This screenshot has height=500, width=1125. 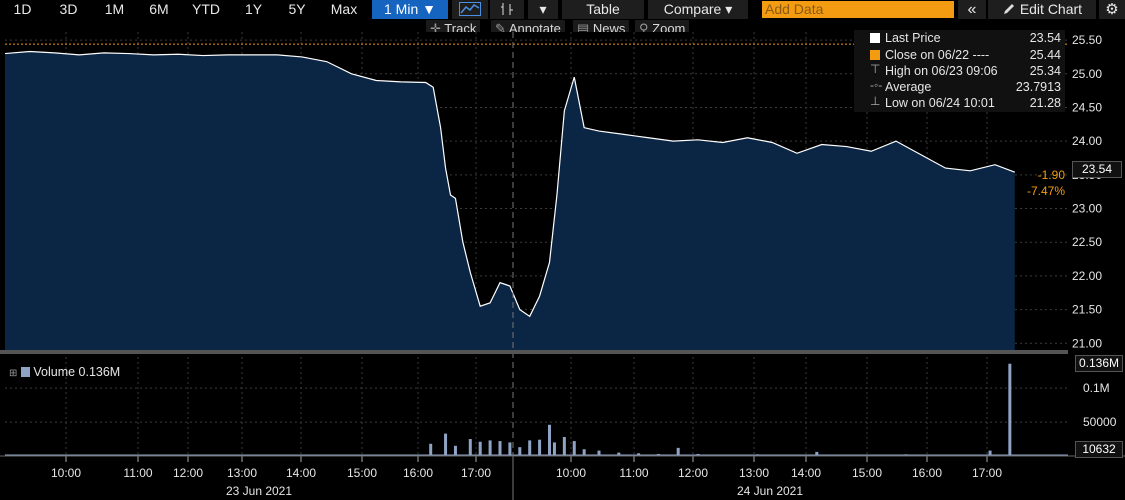 I want to click on legend-label: Close on 06/22 ----, so click(x=937, y=55).